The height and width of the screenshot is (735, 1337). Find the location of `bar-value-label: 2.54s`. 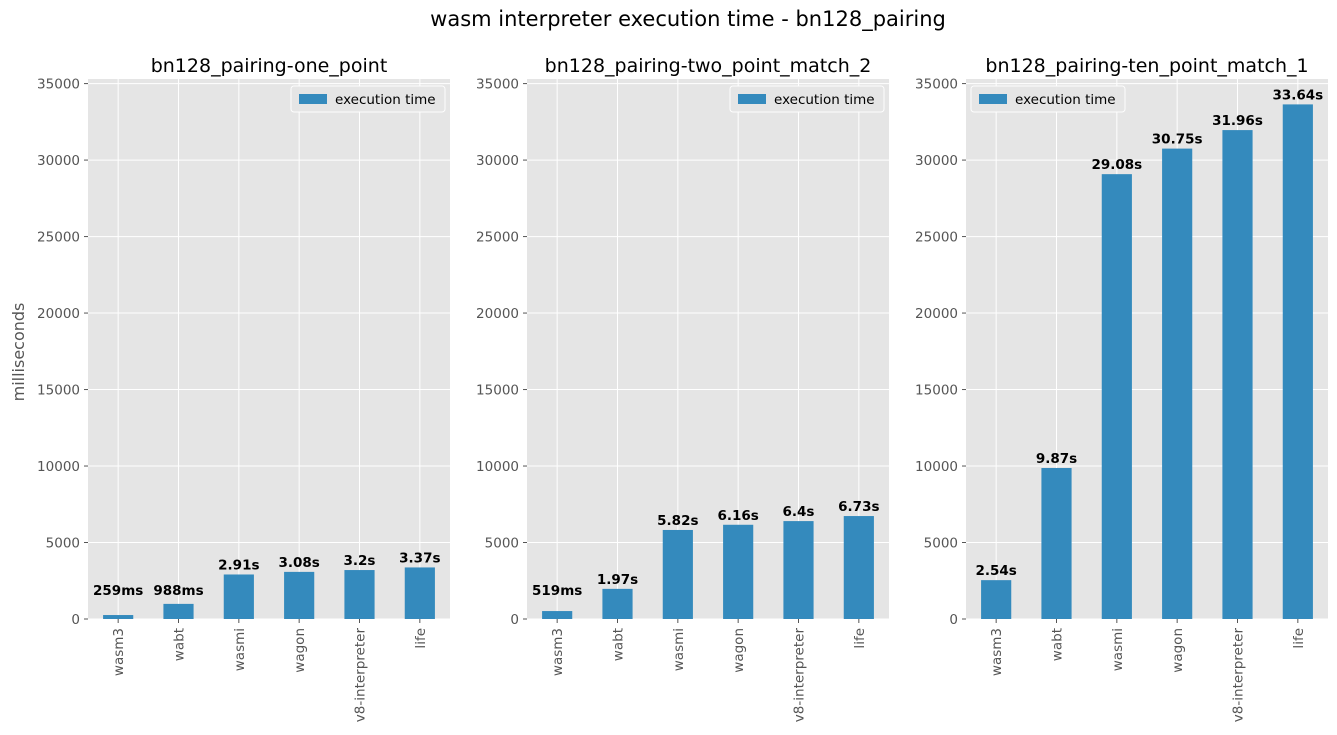

bar-value-label: 2.54s is located at coordinates (995, 571).